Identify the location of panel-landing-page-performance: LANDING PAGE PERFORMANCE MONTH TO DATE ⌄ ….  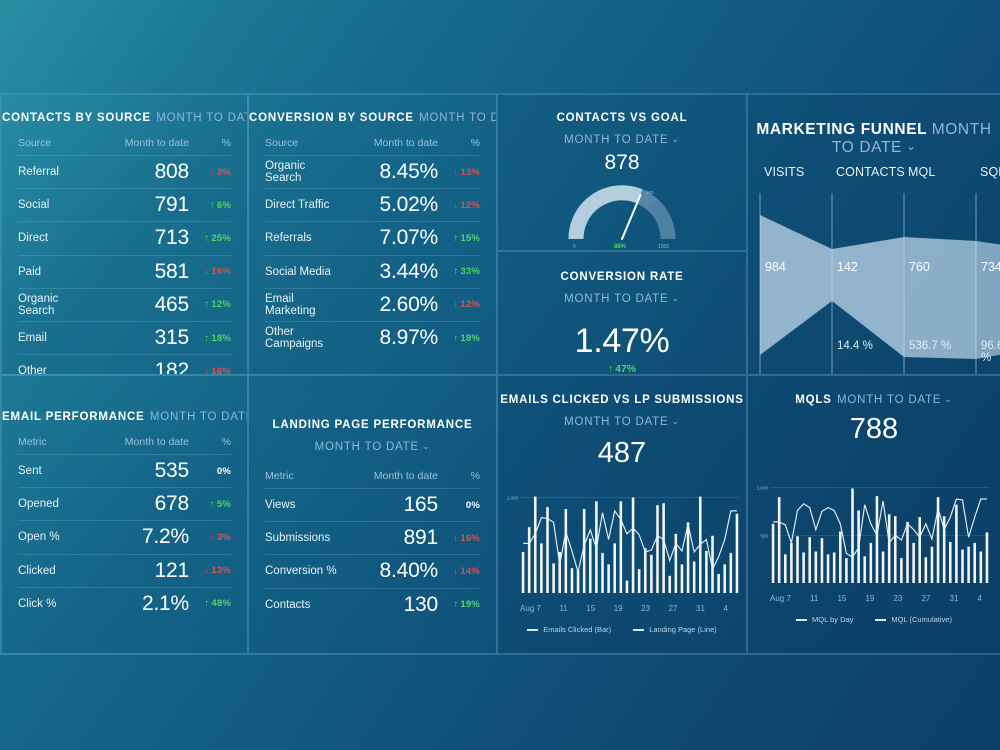
(373, 515).